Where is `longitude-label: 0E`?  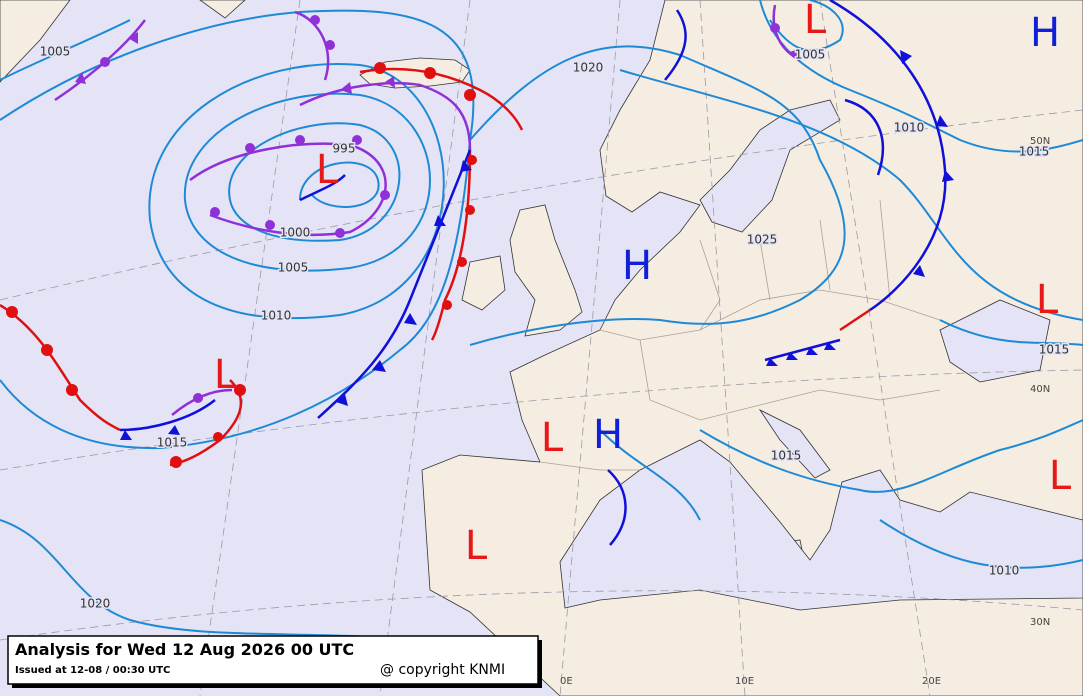 longitude-label: 0E is located at coordinates (566, 681).